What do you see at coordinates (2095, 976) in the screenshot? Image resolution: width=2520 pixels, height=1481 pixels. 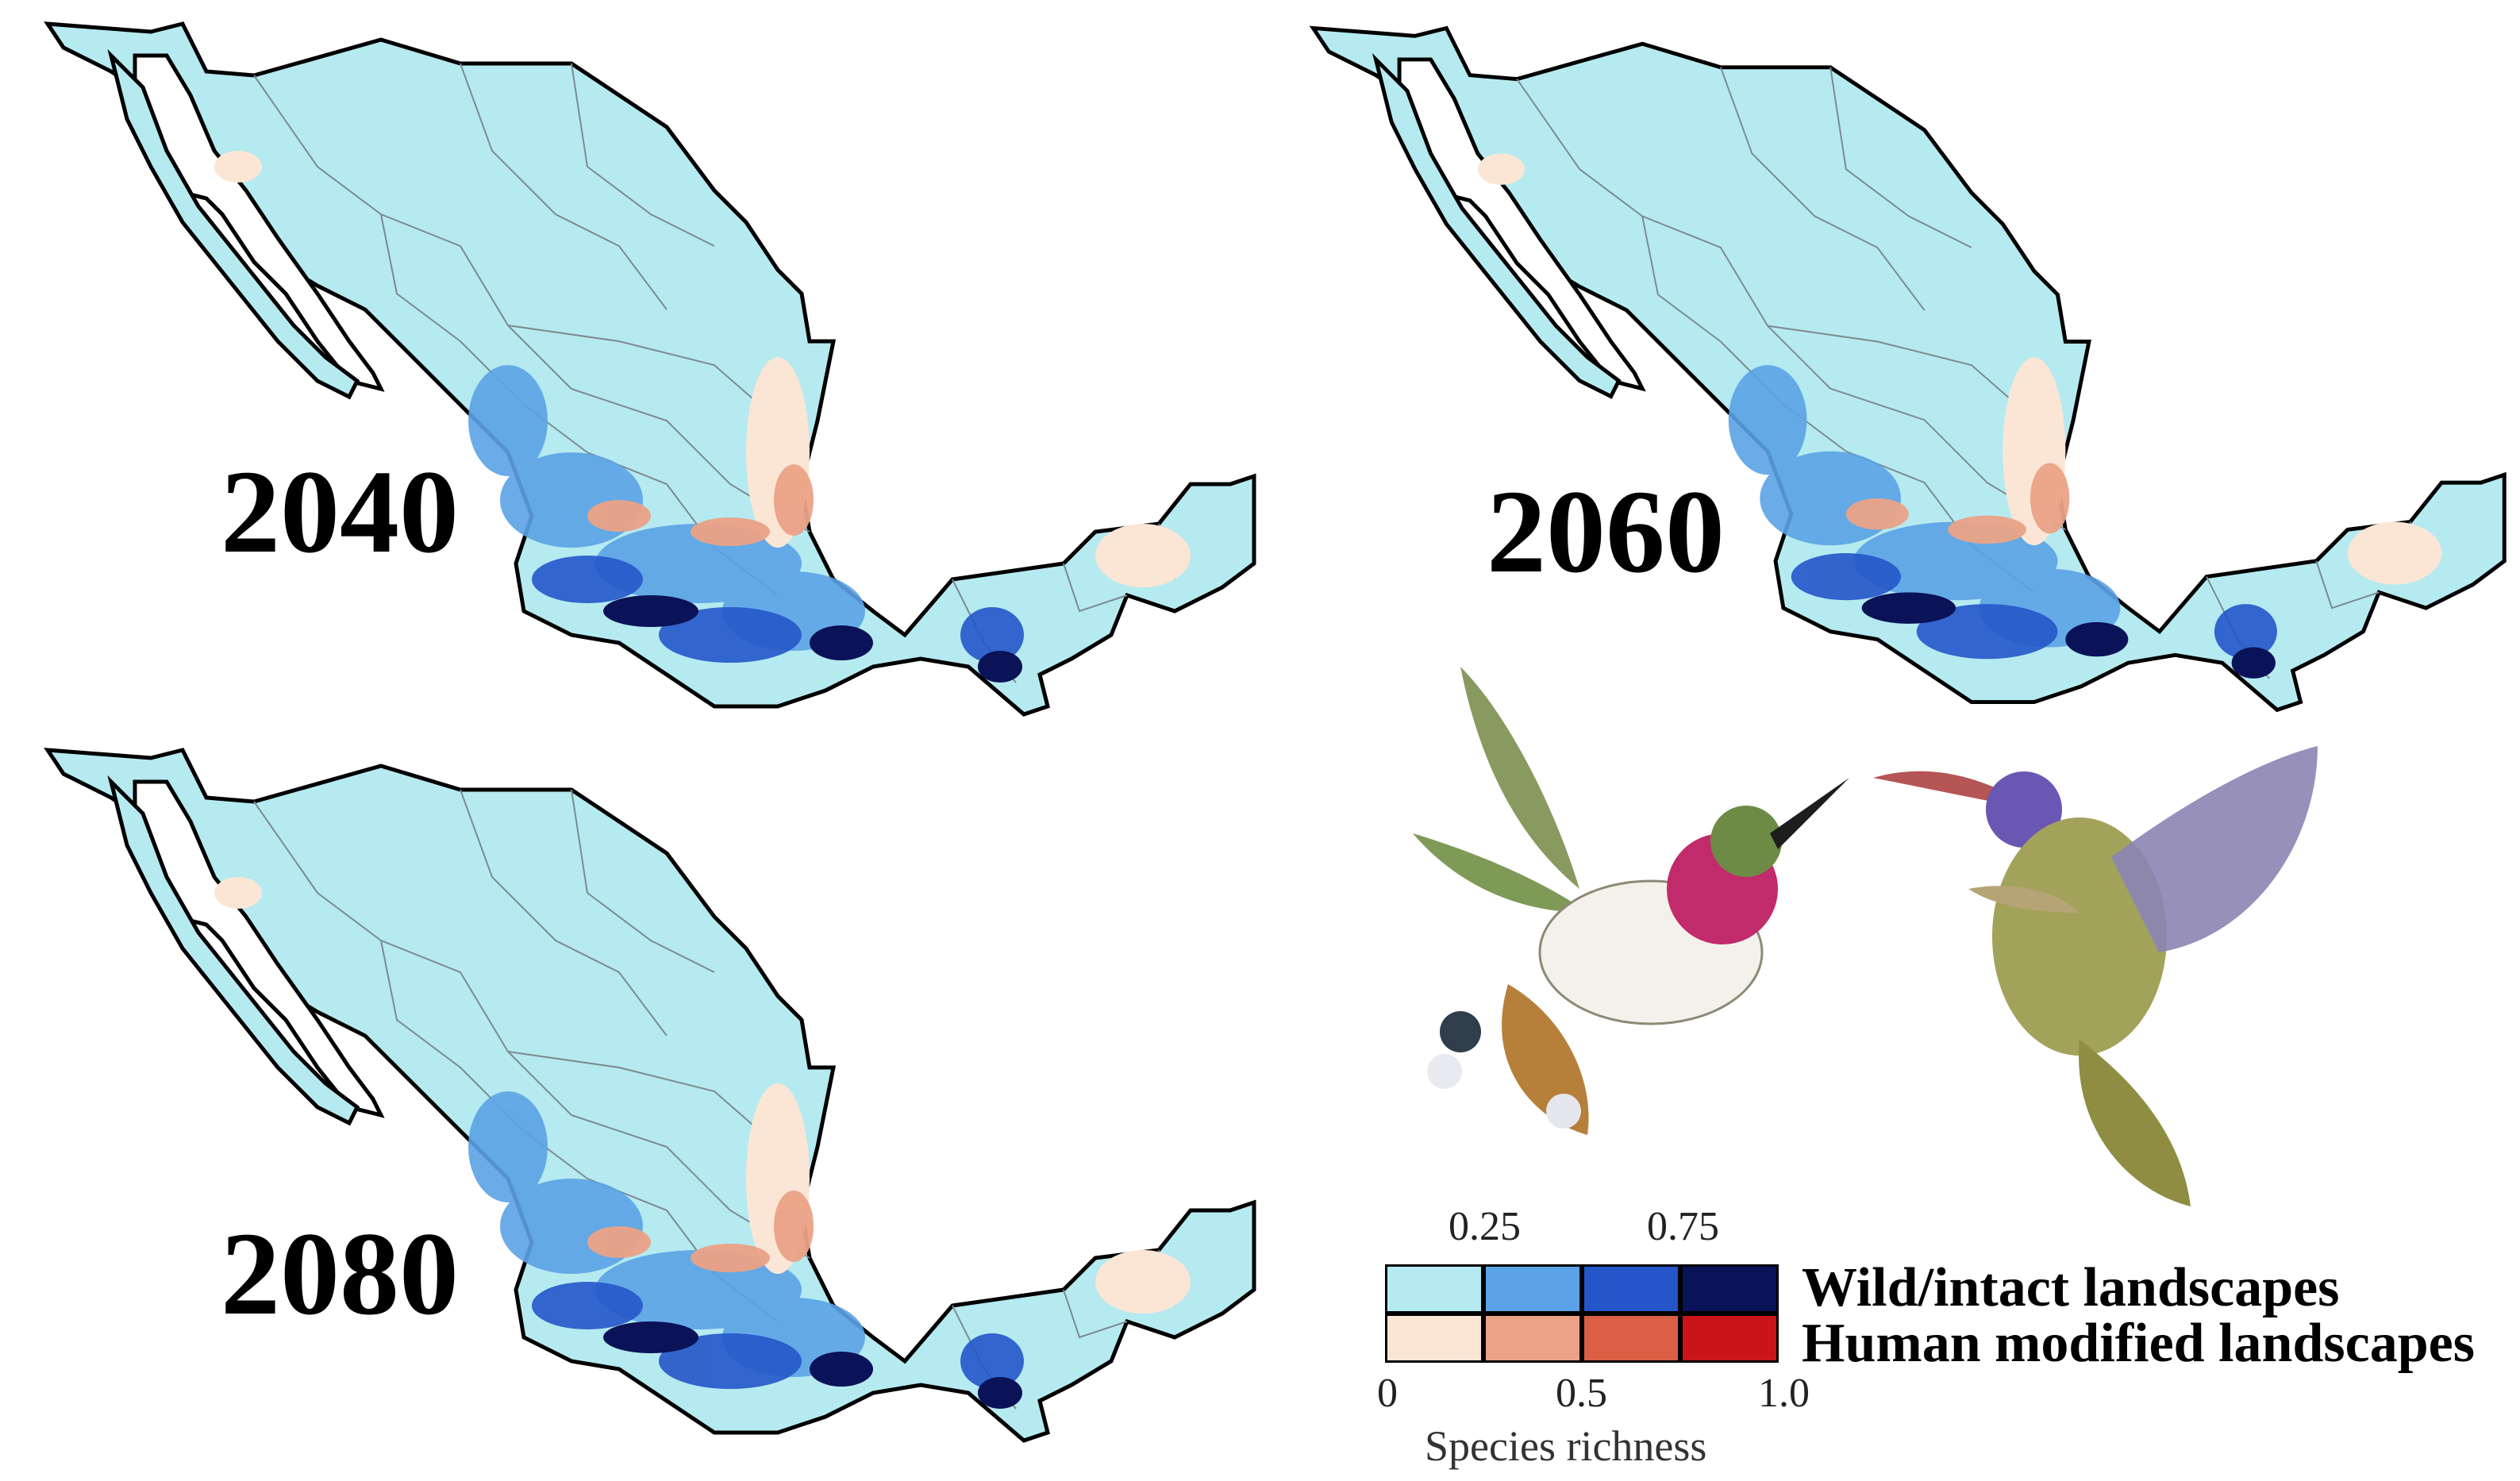 I see `hummingbird-violet-crown-illustration` at bounding box center [2095, 976].